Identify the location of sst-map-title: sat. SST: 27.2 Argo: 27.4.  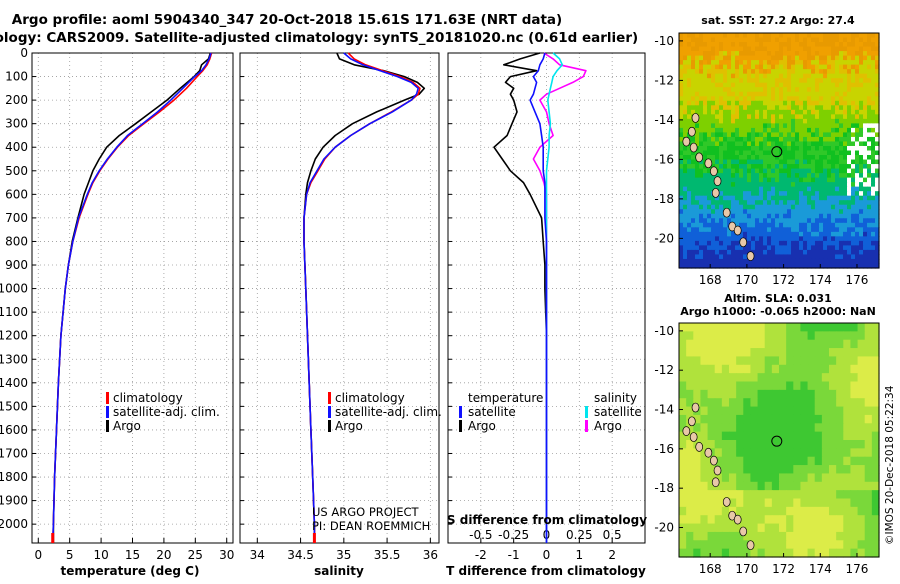
(778, 20).